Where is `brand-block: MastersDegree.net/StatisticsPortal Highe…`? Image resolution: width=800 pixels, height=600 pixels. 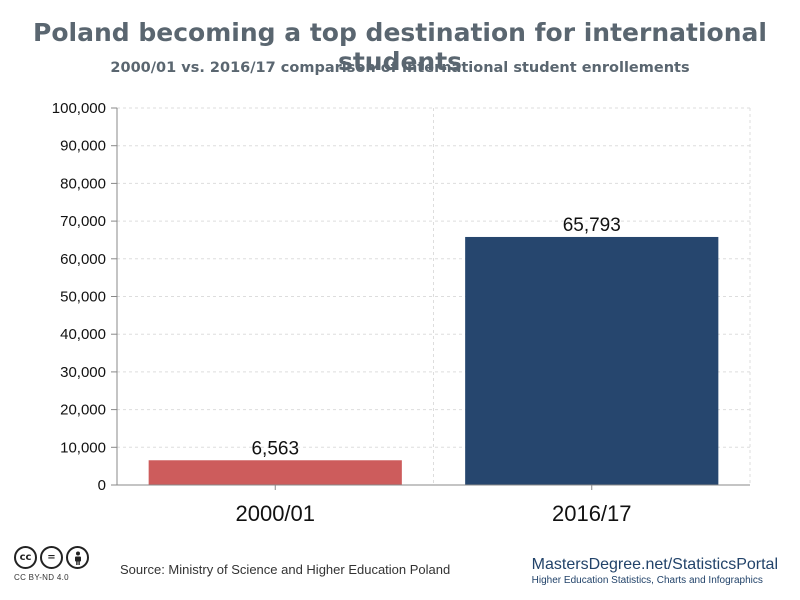 brand-block: MastersDegree.net/StatisticsPortal Highe… is located at coordinates (655, 571).